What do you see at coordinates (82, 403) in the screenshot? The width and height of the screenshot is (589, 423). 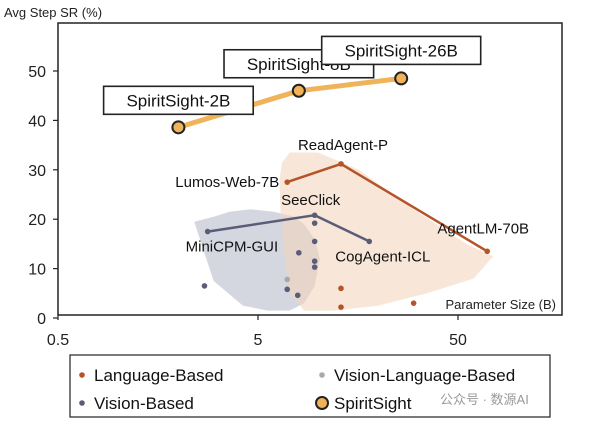 I see `legend-vision-based-marker` at bounding box center [82, 403].